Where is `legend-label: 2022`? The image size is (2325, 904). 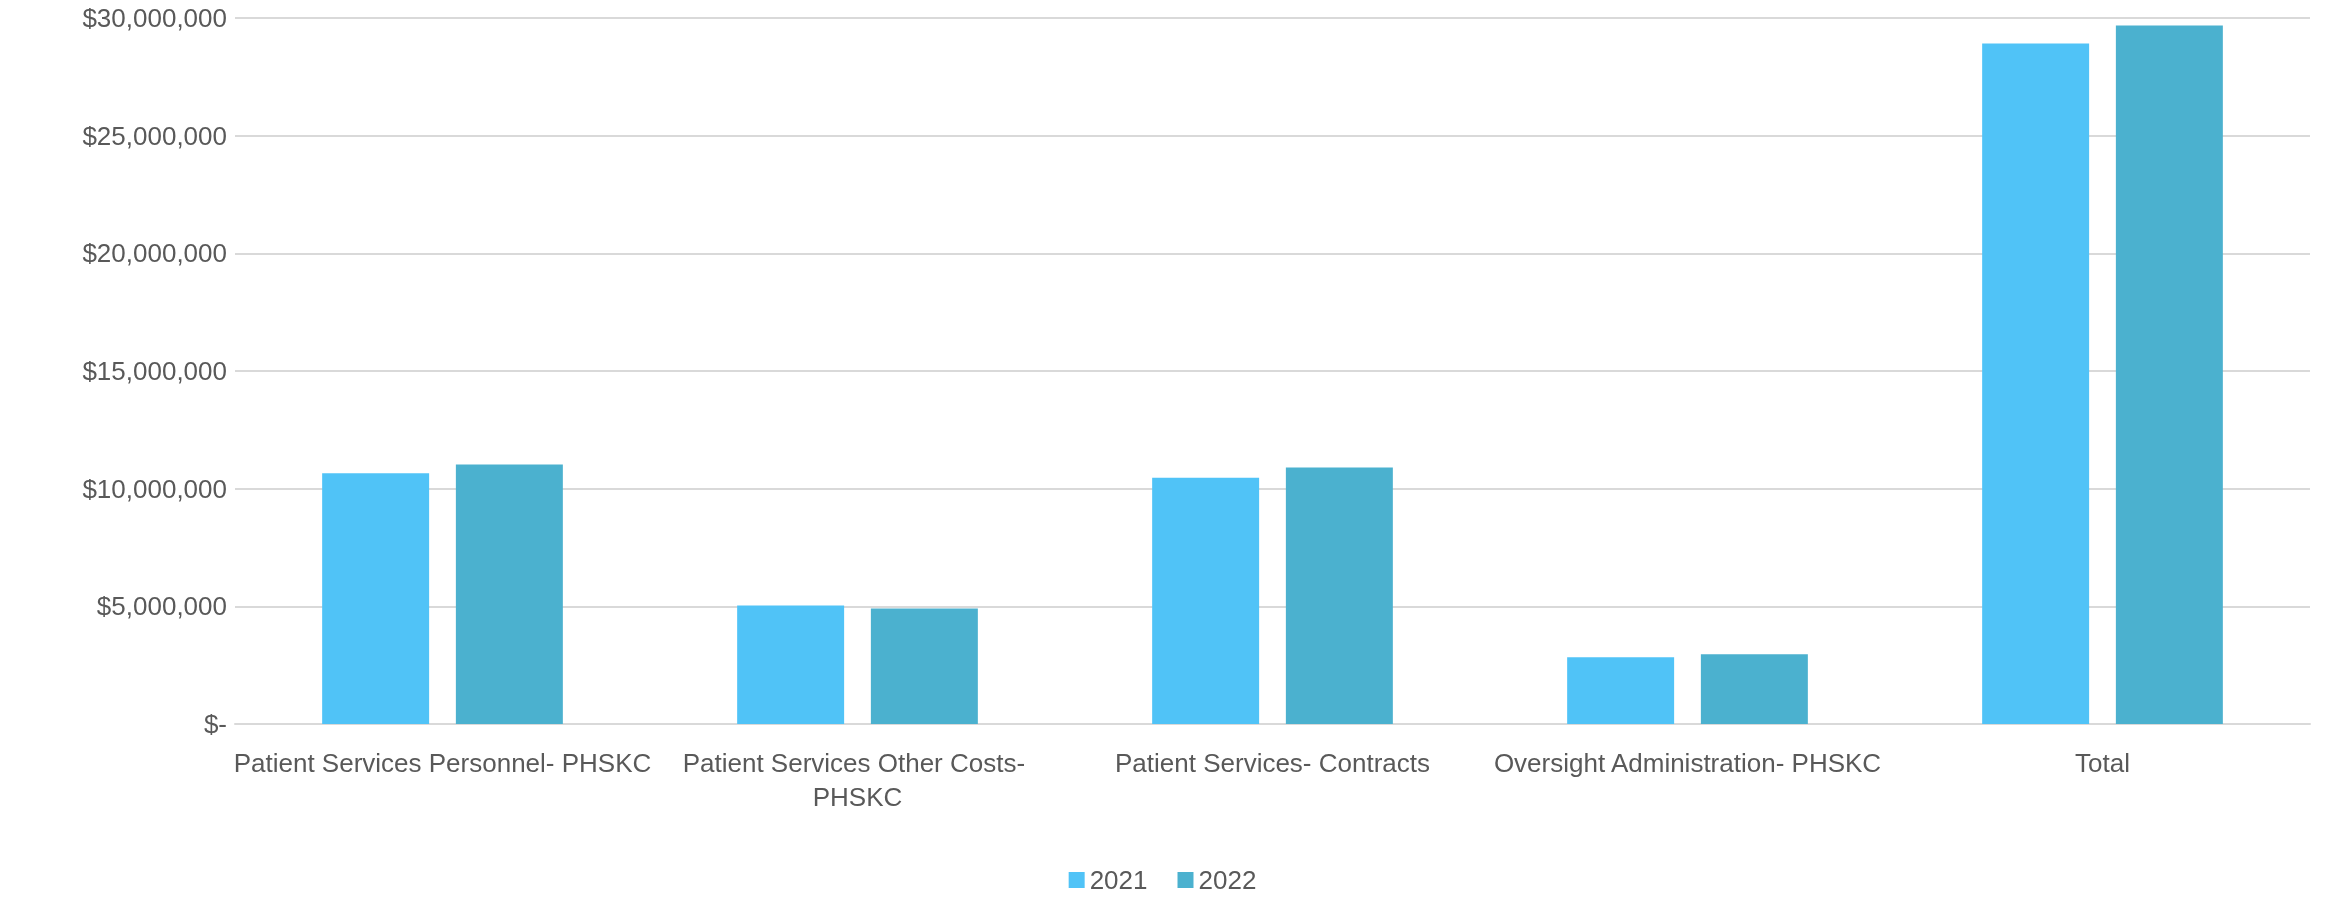
legend-label: 2022 is located at coordinates (1227, 880).